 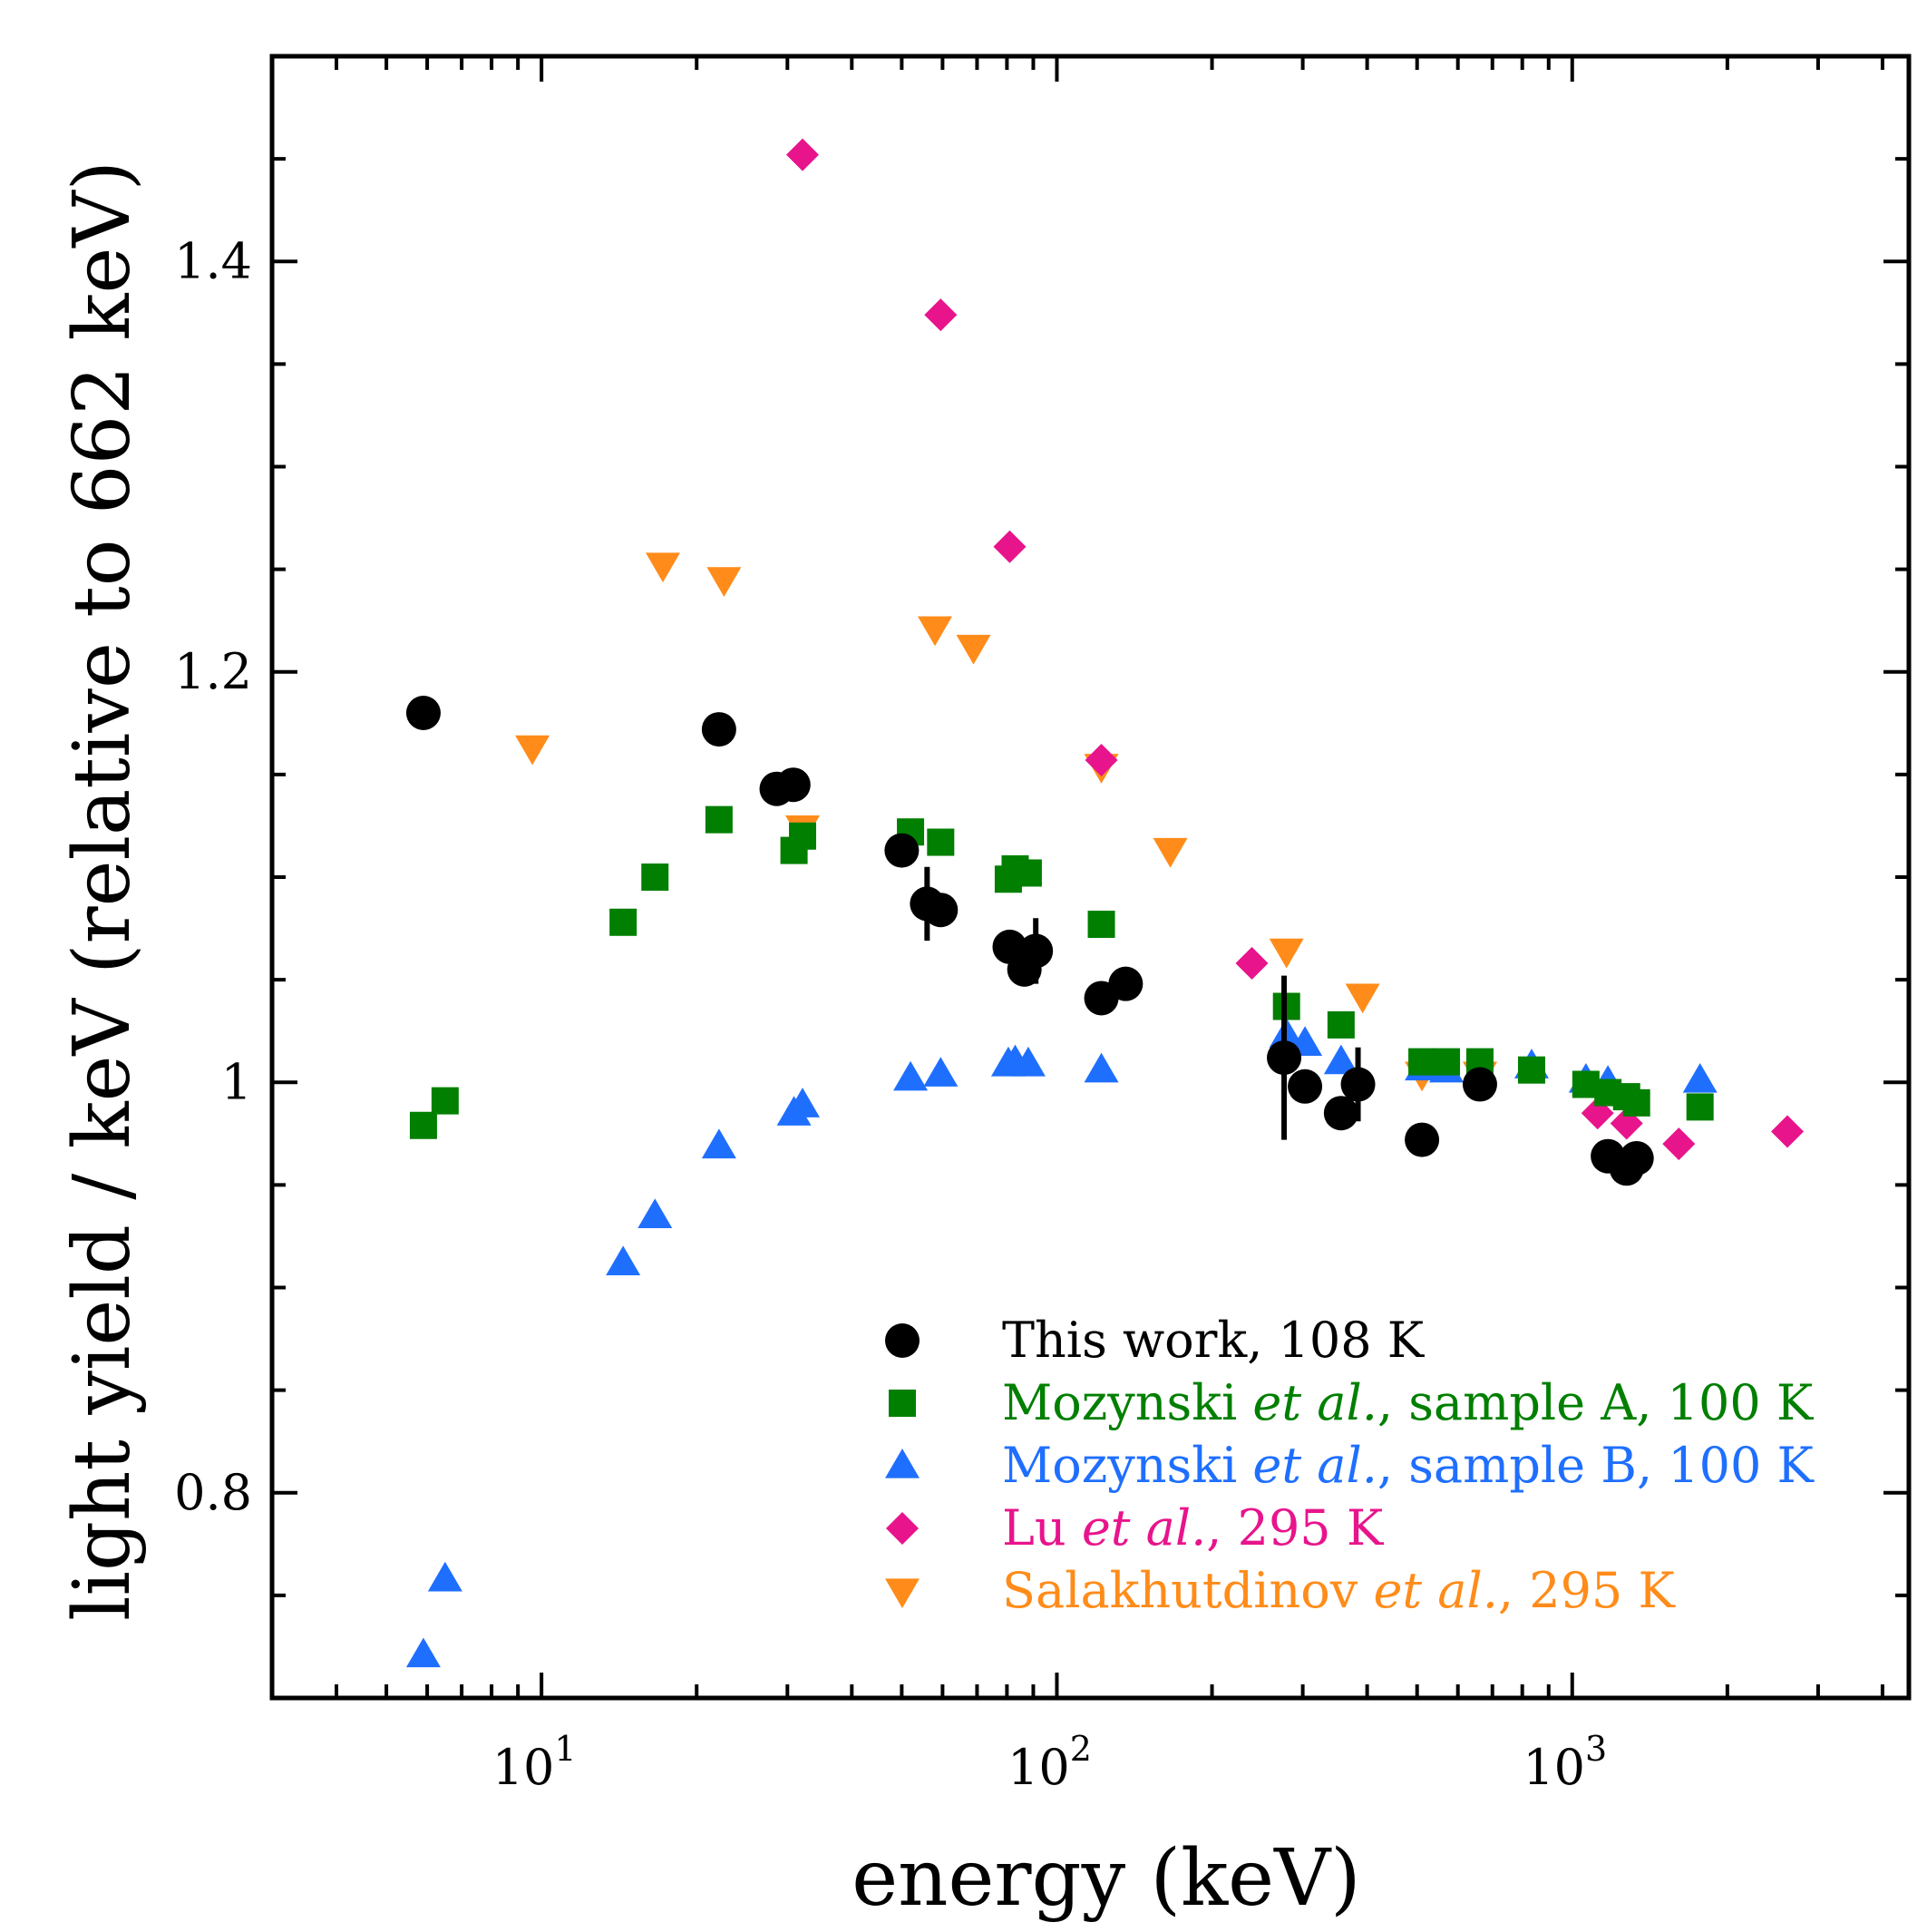 I want to click on y-tick-label: 0.8, so click(x=213, y=1492).